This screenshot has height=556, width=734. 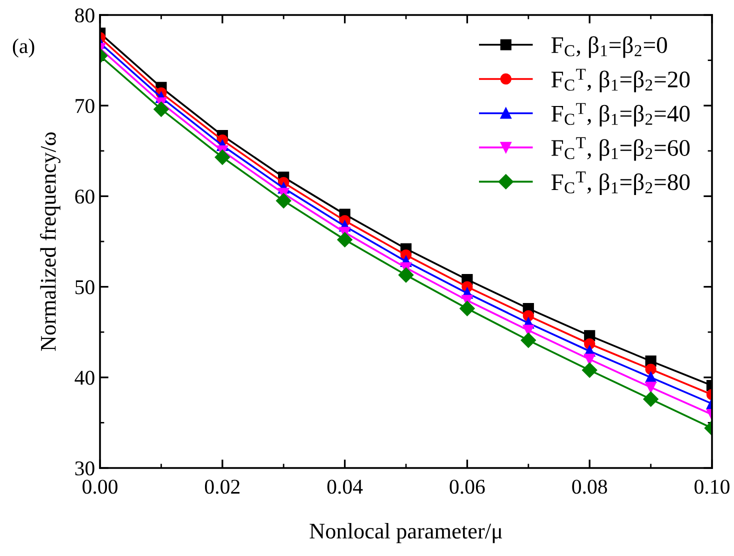 I want to click on x-tick-label: 0.04, so click(x=345, y=487).